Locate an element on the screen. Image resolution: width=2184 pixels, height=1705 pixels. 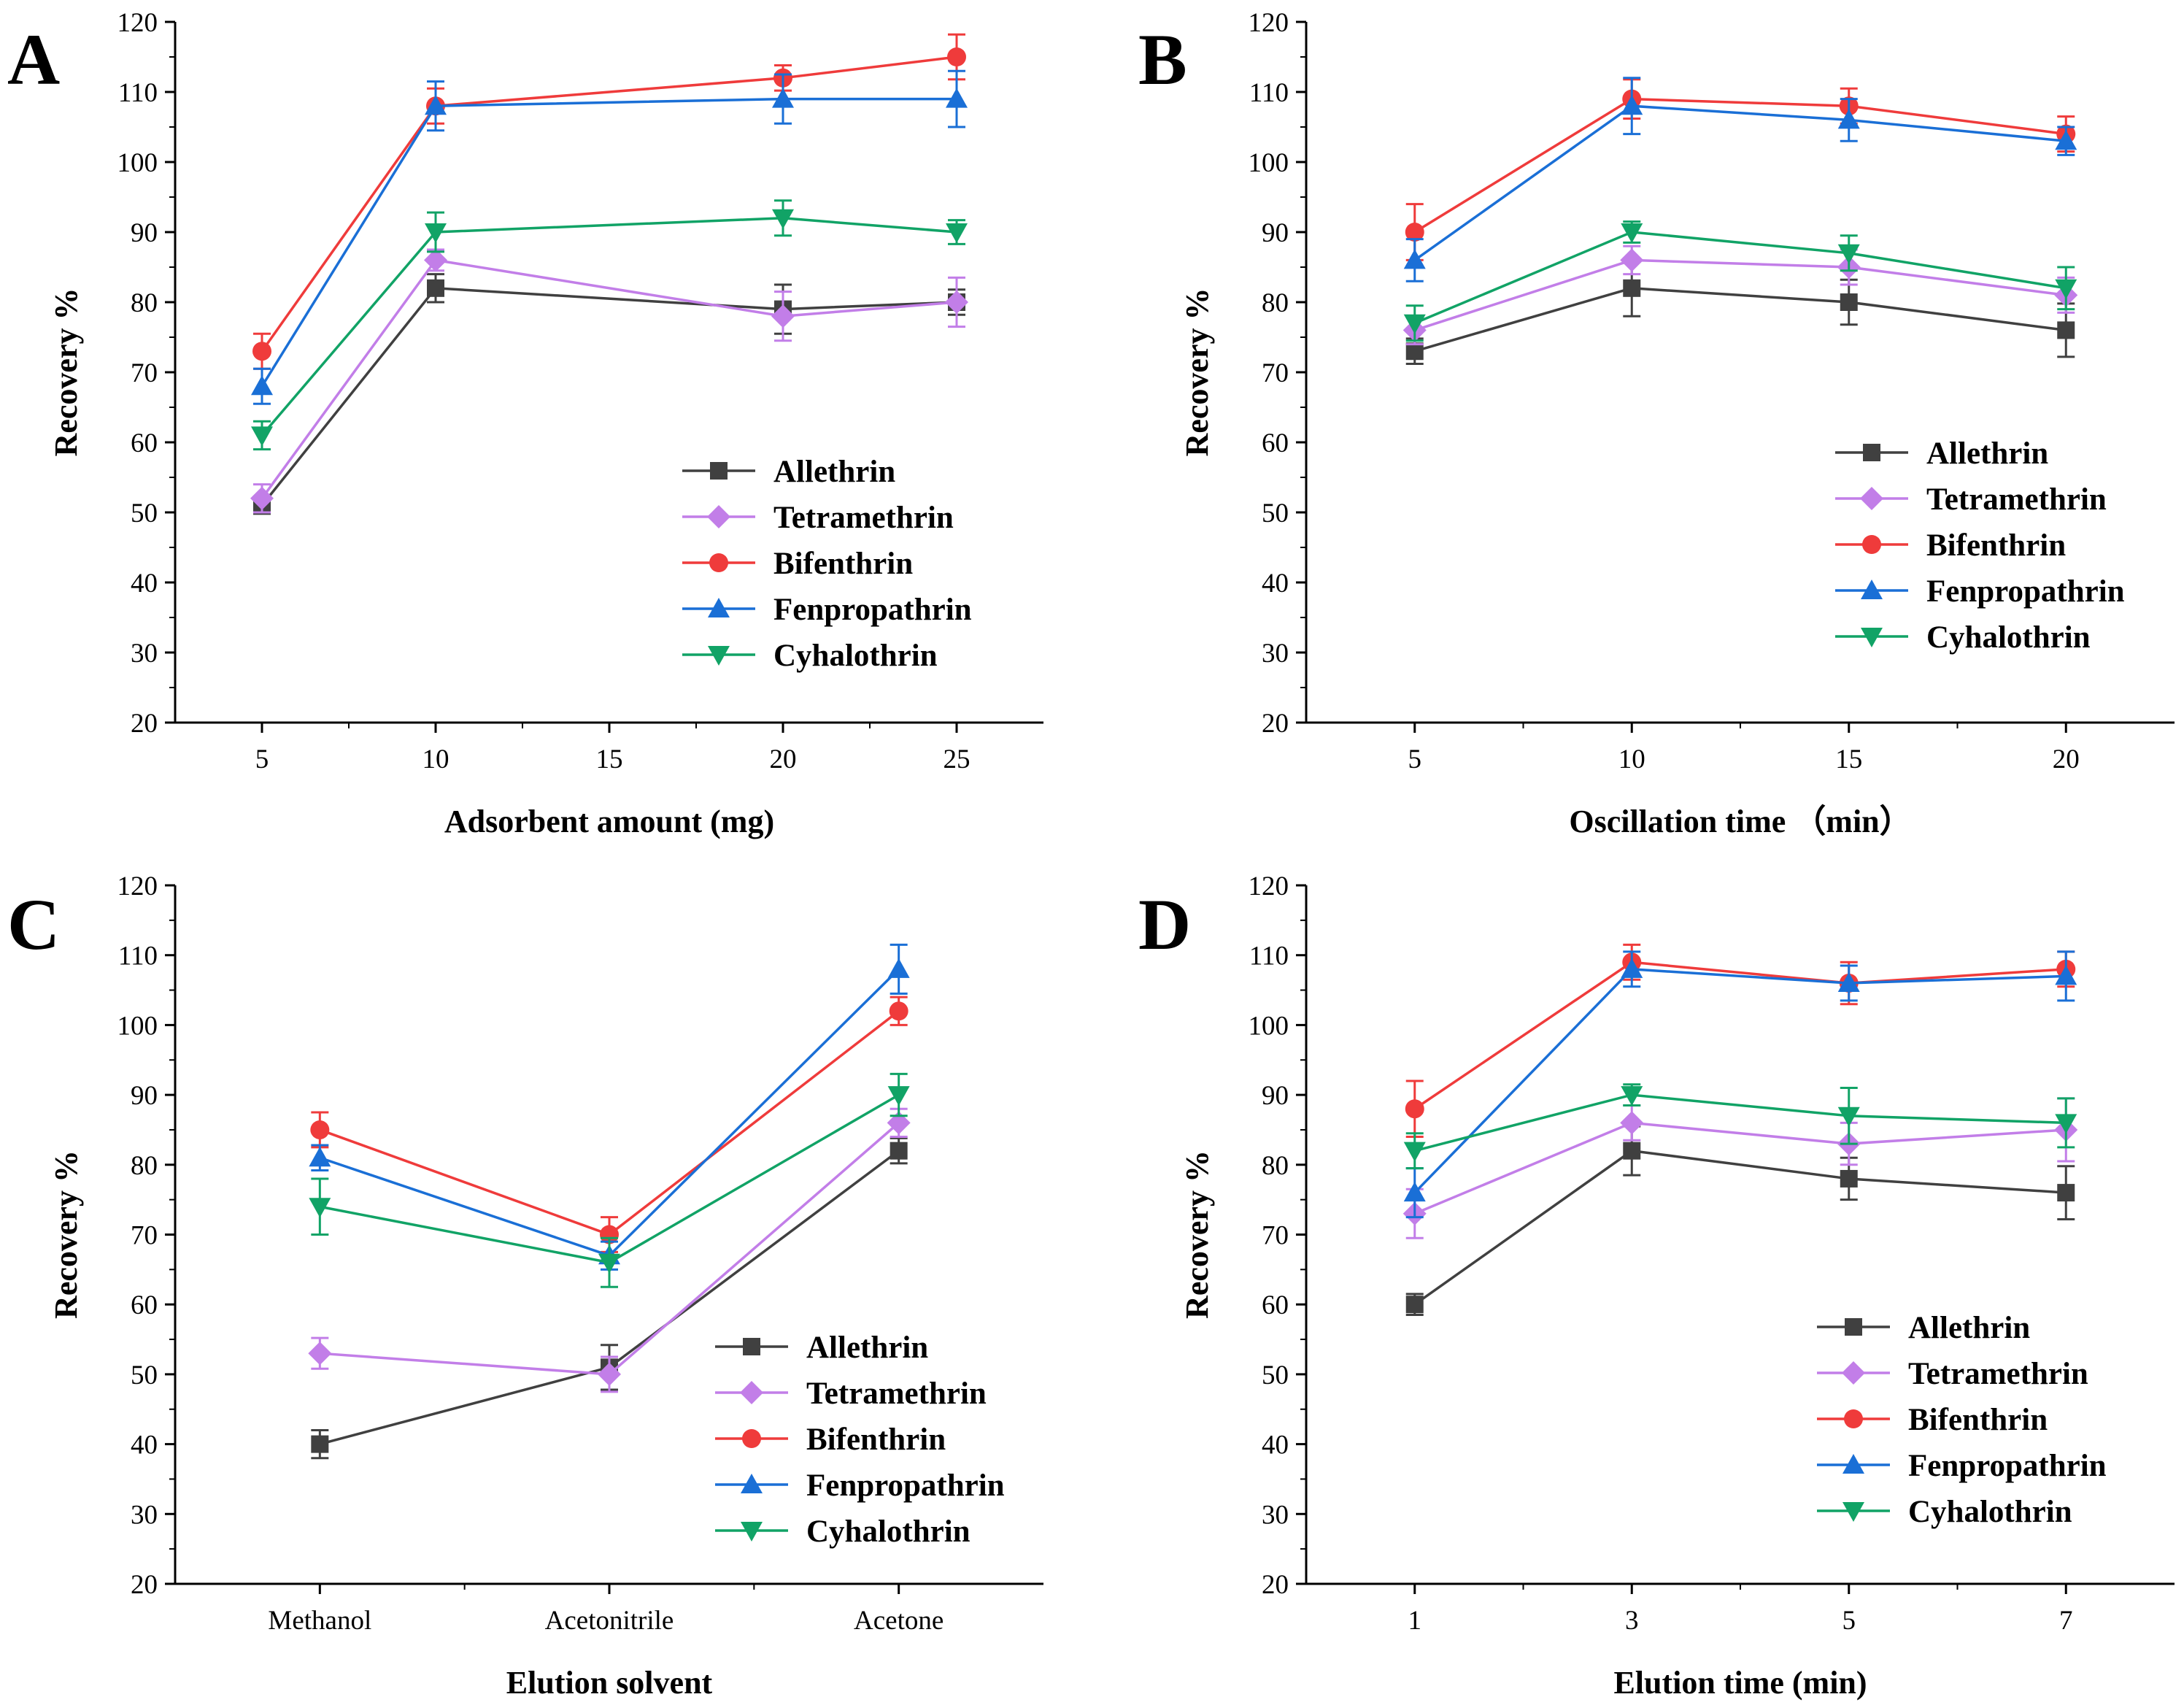
panel-d-x-tick-label: 3 is located at coordinates (1632, 1621).